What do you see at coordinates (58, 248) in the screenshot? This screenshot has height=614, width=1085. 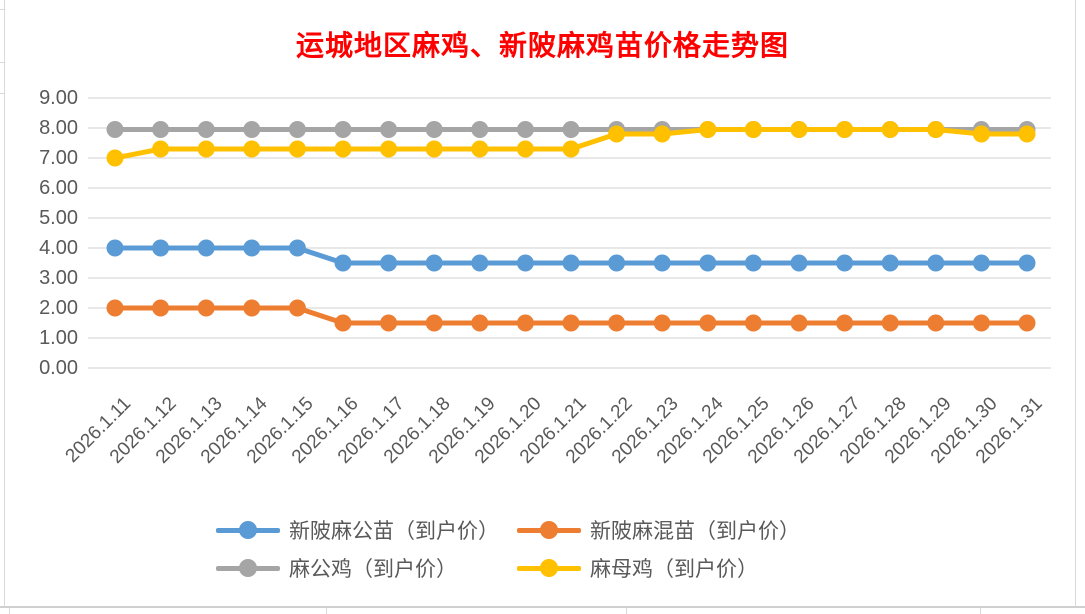 I see `y-tick-label: 4.00` at bounding box center [58, 248].